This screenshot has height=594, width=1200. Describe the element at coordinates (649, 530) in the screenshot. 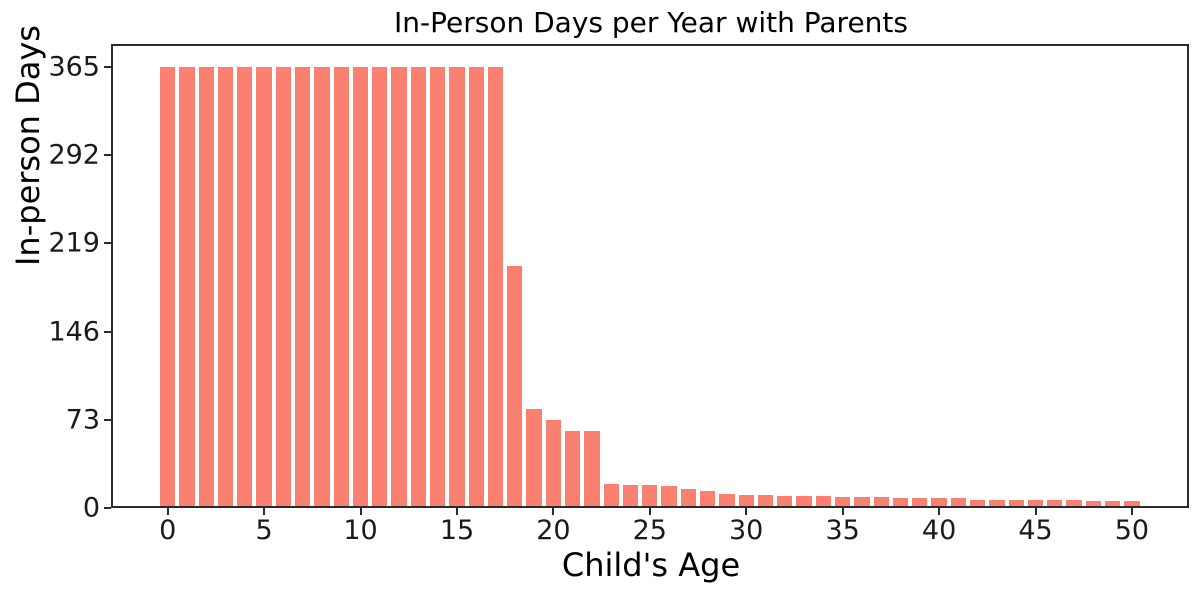

I see `x-tick-label: 25` at that location.